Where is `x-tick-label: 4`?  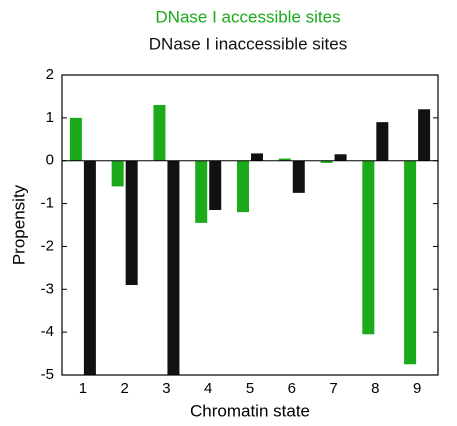
x-tick-label: 4 is located at coordinates (208, 388).